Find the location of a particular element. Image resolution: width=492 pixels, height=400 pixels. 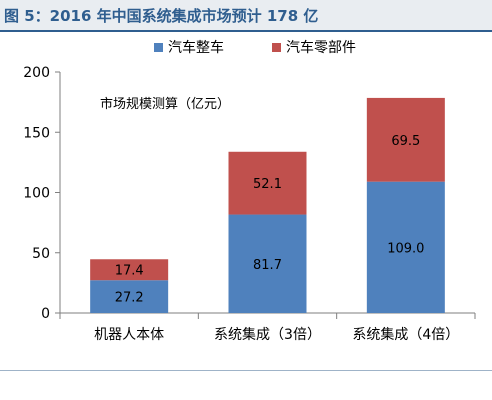

data-label: 81.7 is located at coordinates (267, 265).